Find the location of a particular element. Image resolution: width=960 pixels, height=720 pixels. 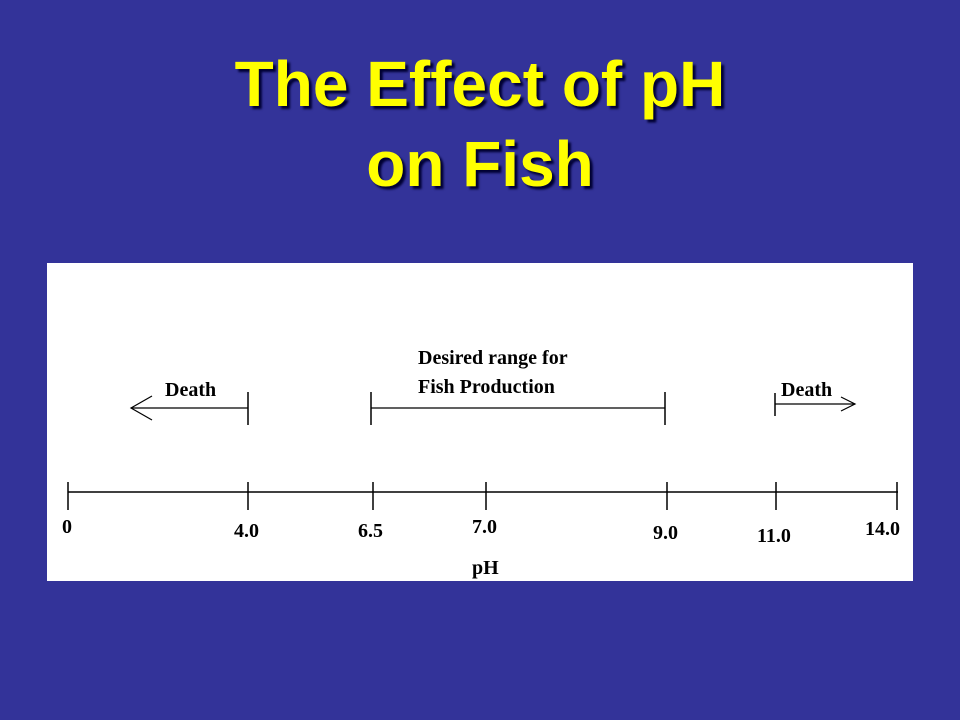

tick-label-4: 4.0 is located at coordinates (246, 531).